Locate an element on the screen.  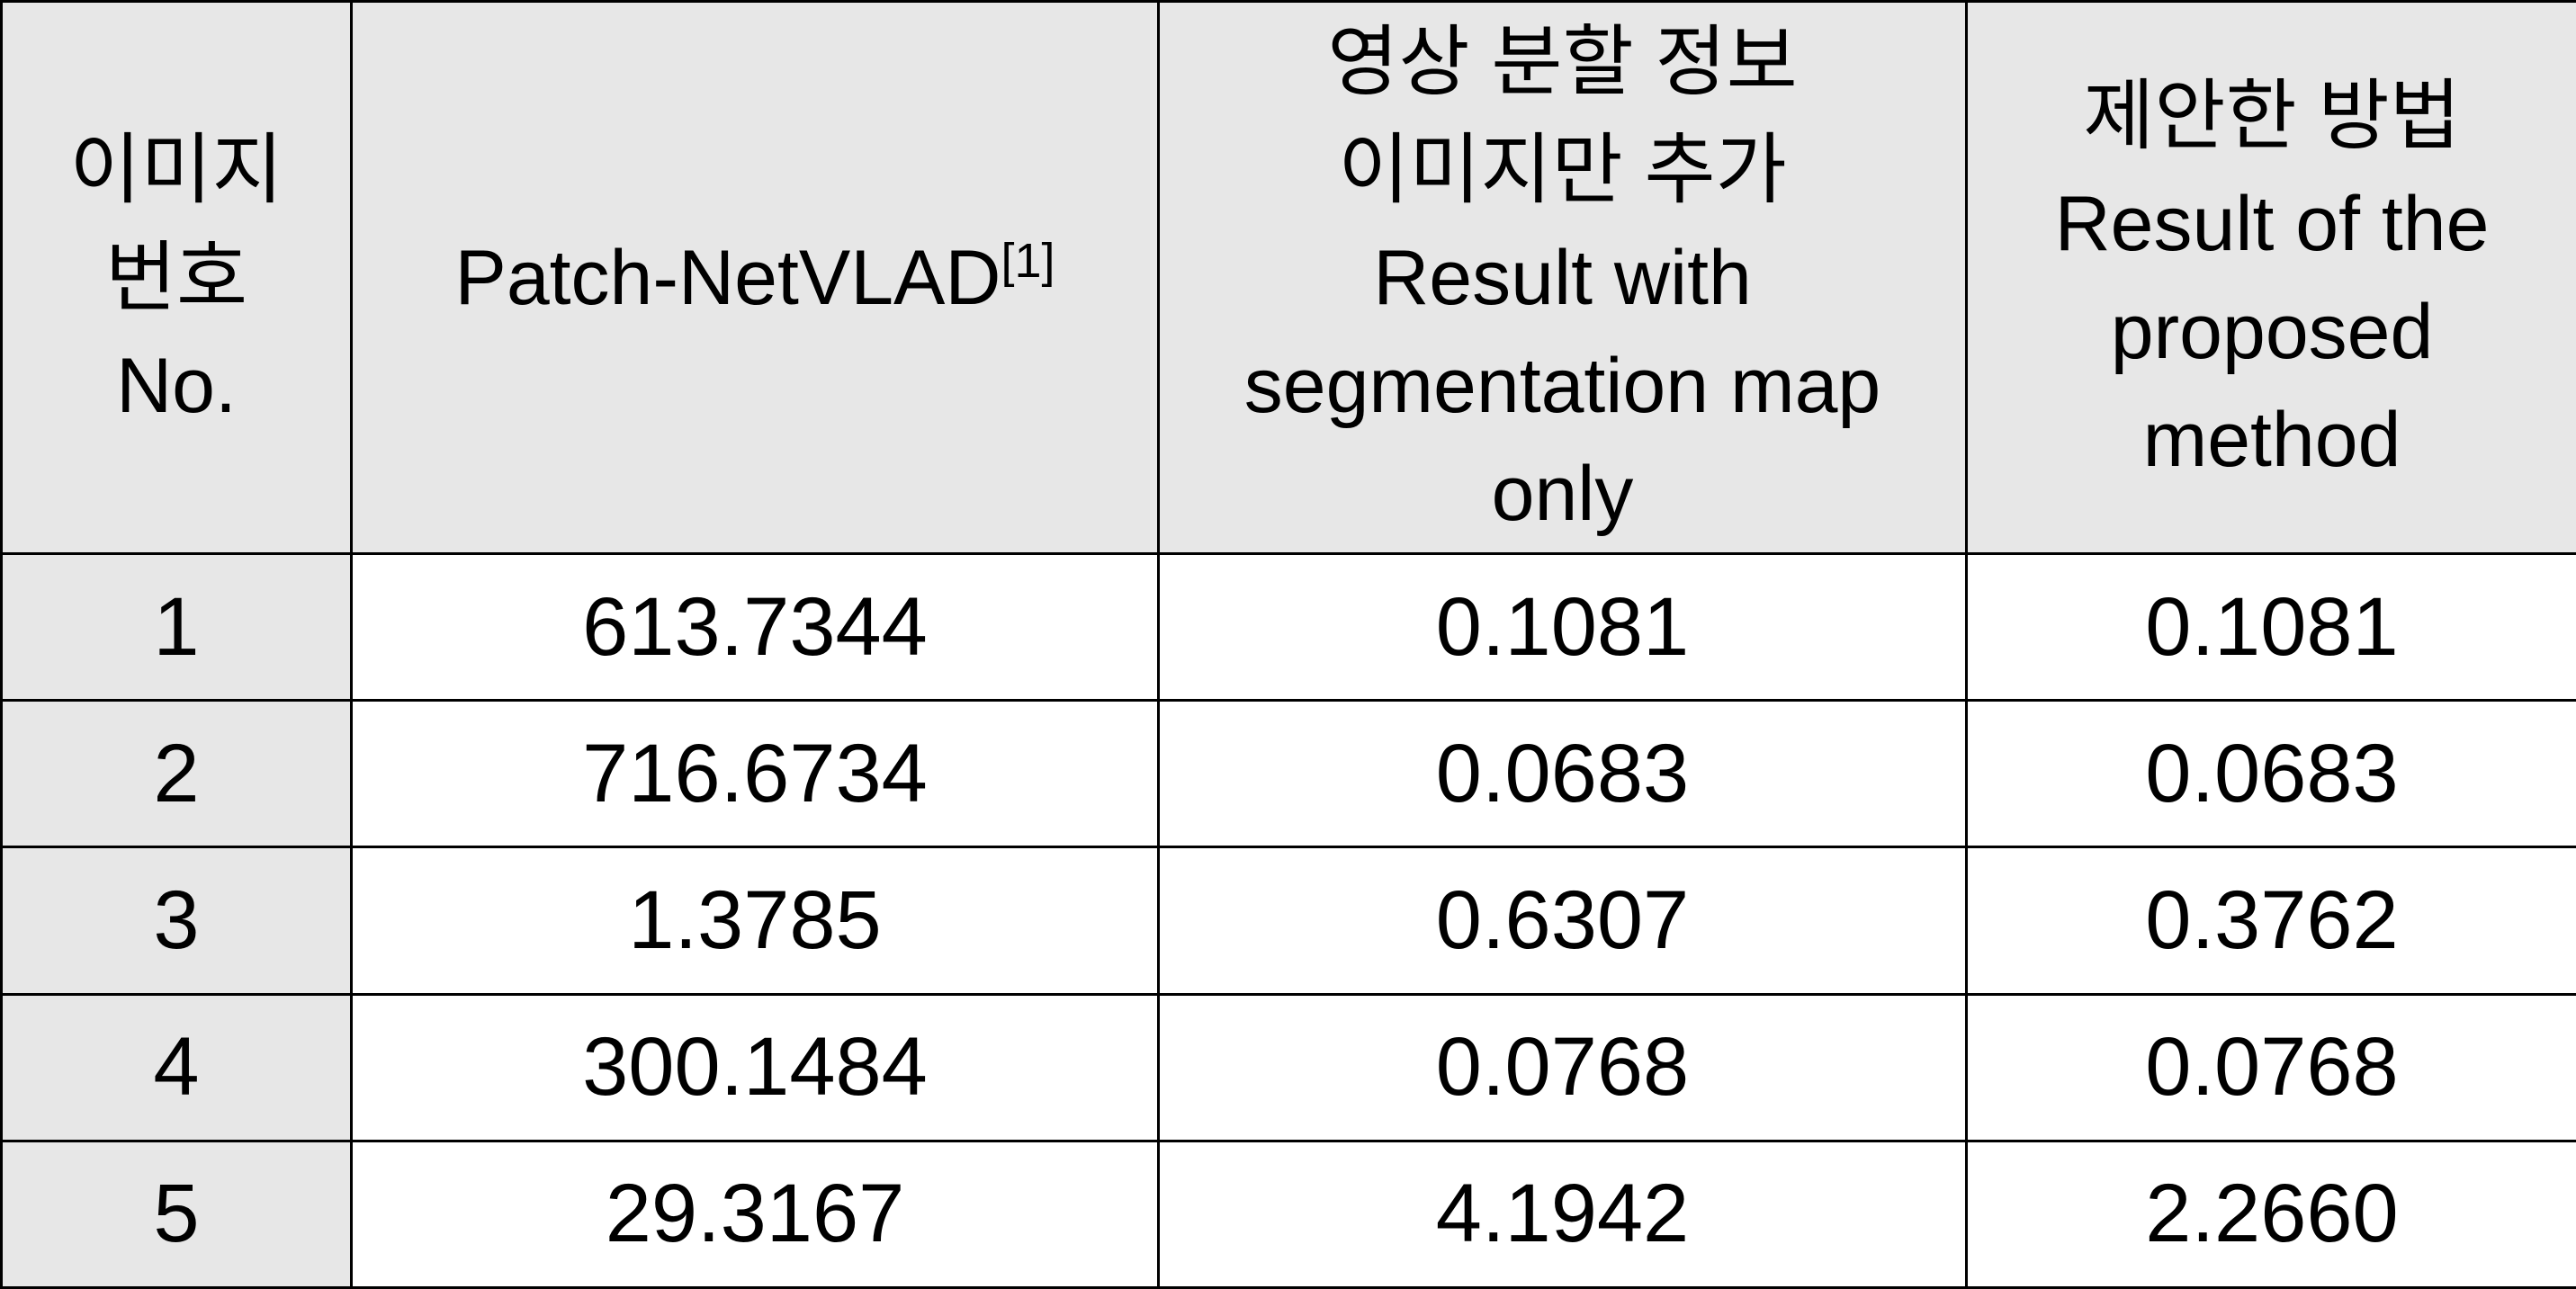
value-cell: 613.7344 is located at coordinates (755, 627).